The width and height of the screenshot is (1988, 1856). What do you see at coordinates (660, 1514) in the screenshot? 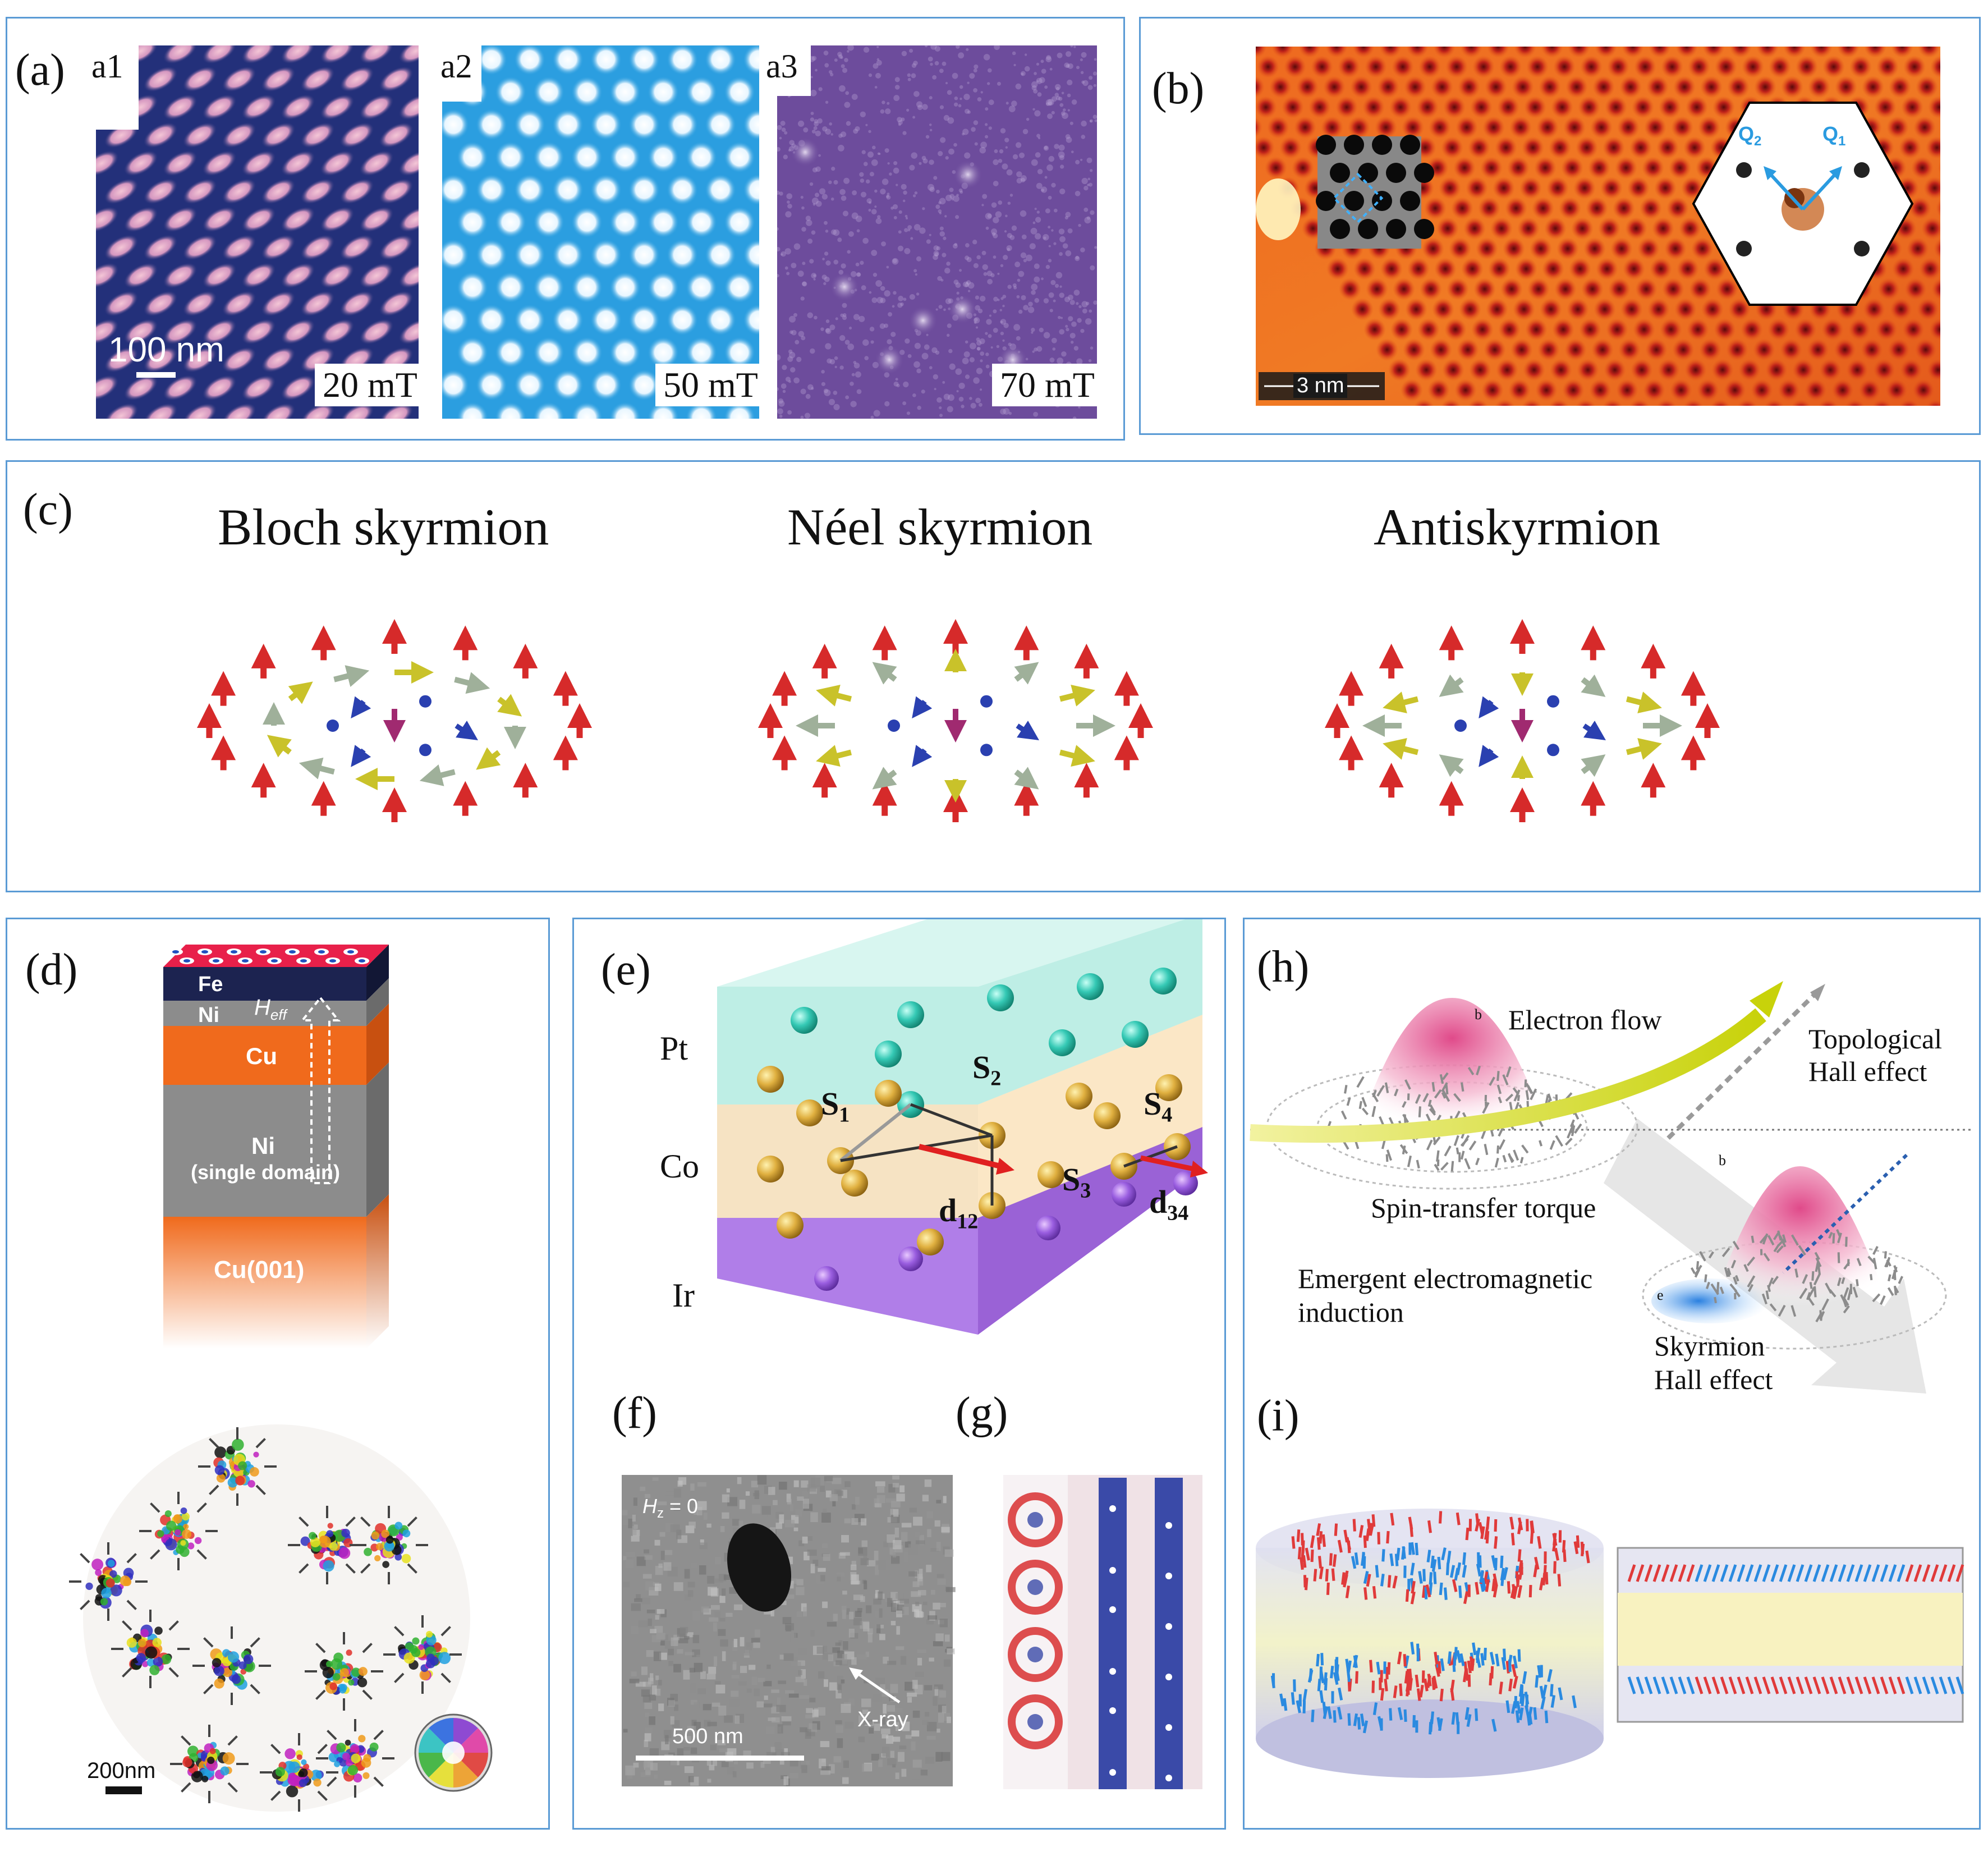
I see `hz-sub: z` at bounding box center [660, 1514].